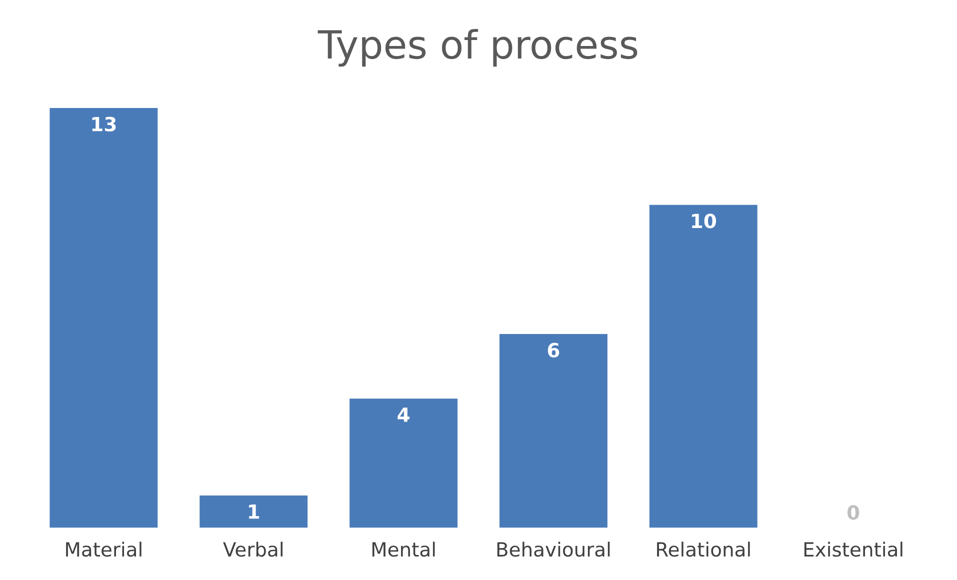 This screenshot has width=957, height=580. Describe the element at coordinates (403, 549) in the screenshot. I see `x-tick-label: Mental` at that location.